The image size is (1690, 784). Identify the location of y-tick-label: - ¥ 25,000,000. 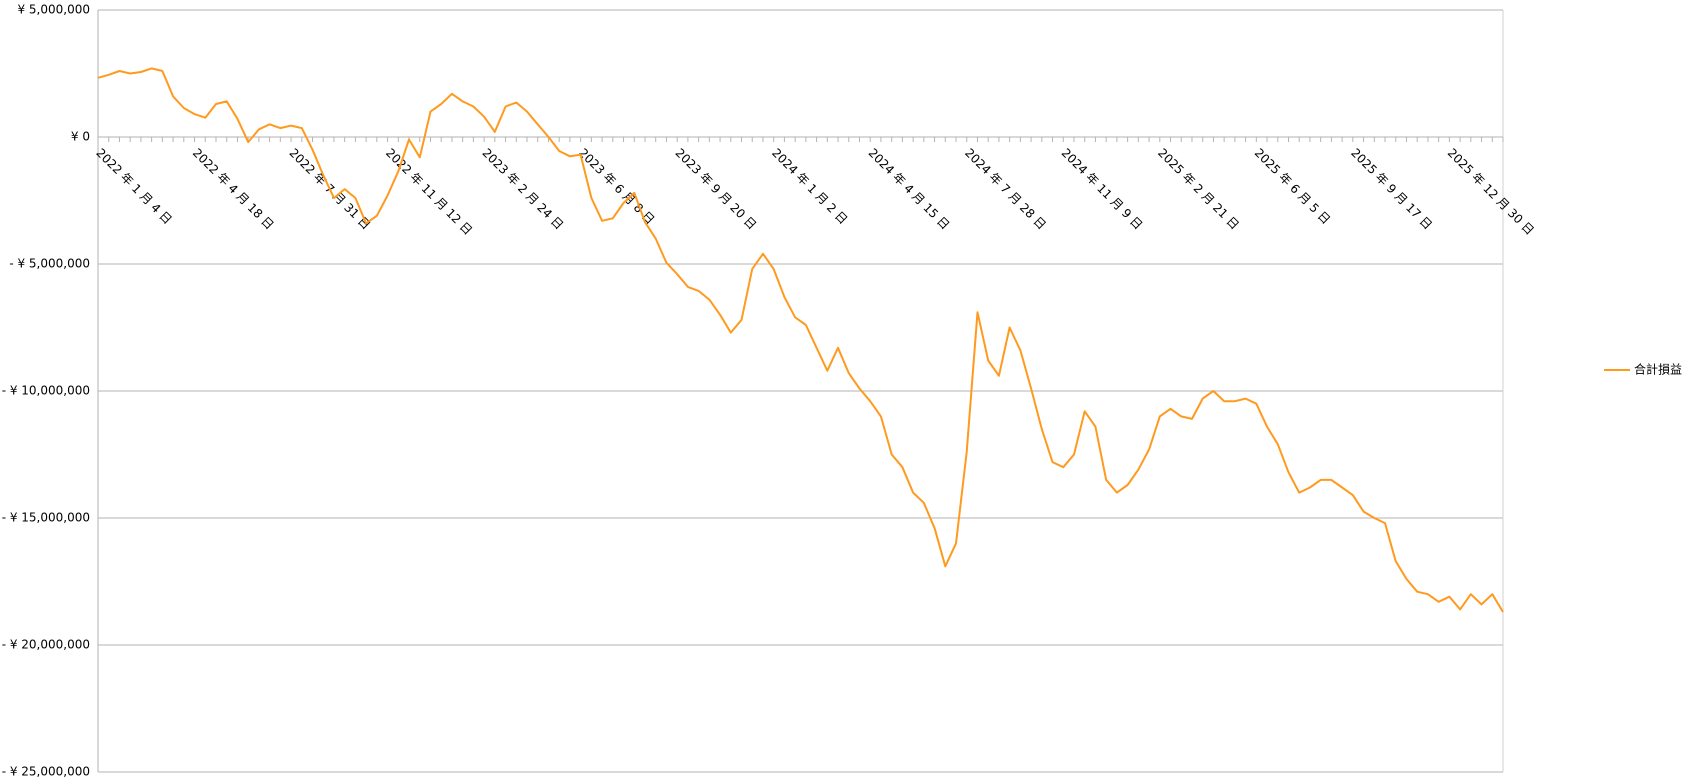
(46, 772).